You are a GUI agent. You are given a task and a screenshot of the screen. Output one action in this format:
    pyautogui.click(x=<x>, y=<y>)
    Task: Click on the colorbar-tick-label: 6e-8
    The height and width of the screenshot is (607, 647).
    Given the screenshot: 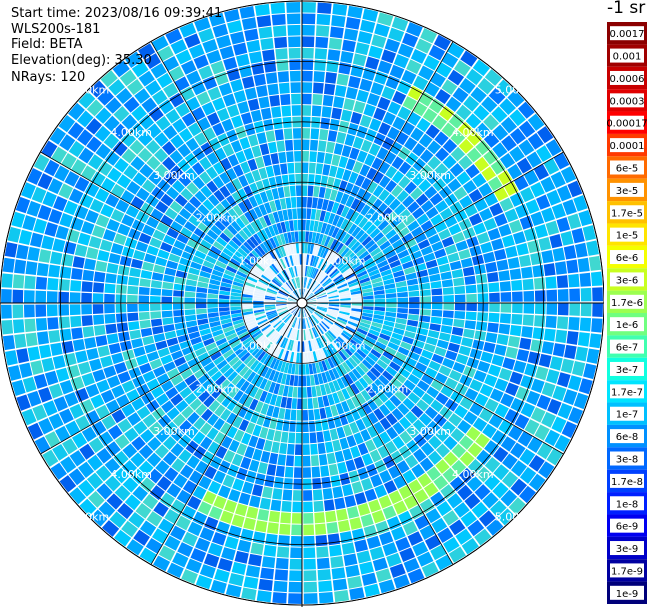 What is the action you would take?
    pyautogui.click(x=627, y=437)
    